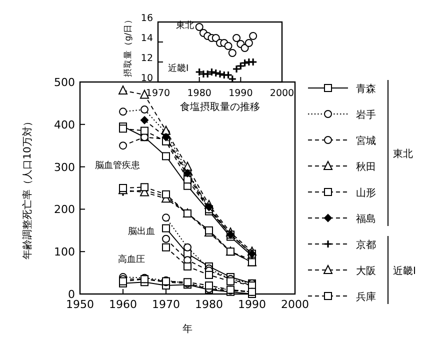  Describe the element at coordinates (146, 58) in the screenshot. I see `y-tick-label: 12` at that location.